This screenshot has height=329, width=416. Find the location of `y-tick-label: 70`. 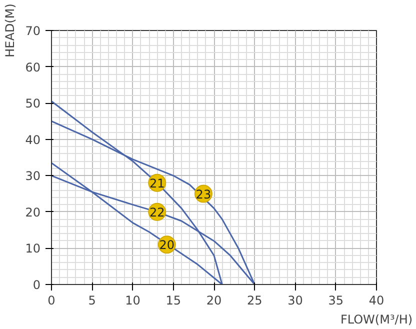

y-tick-label: 70 is located at coordinates (33, 31).